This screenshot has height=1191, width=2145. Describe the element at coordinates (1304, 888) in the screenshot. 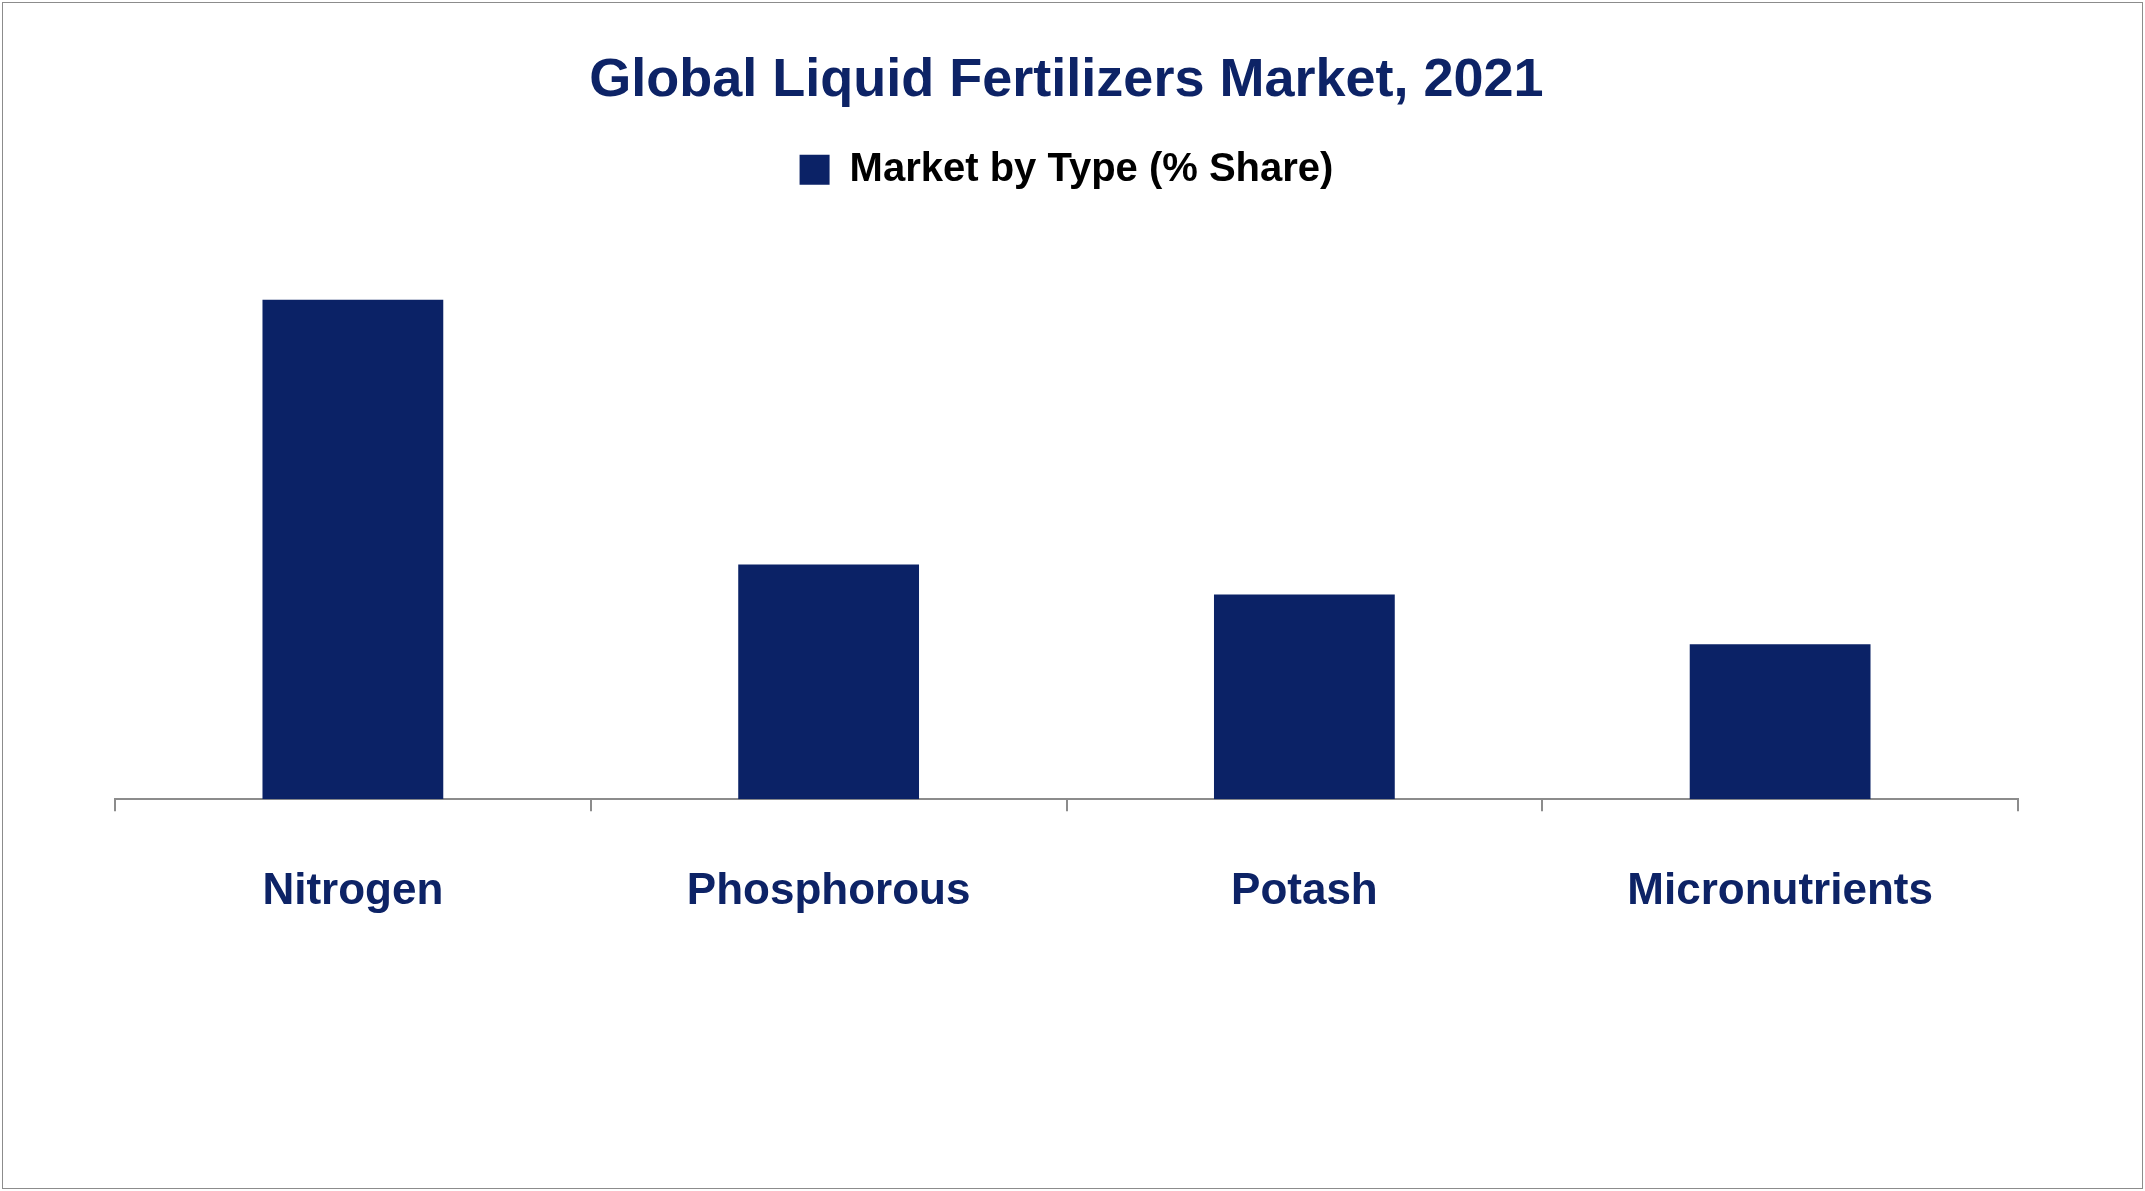

I see `x-tick-label: Potash` at that location.